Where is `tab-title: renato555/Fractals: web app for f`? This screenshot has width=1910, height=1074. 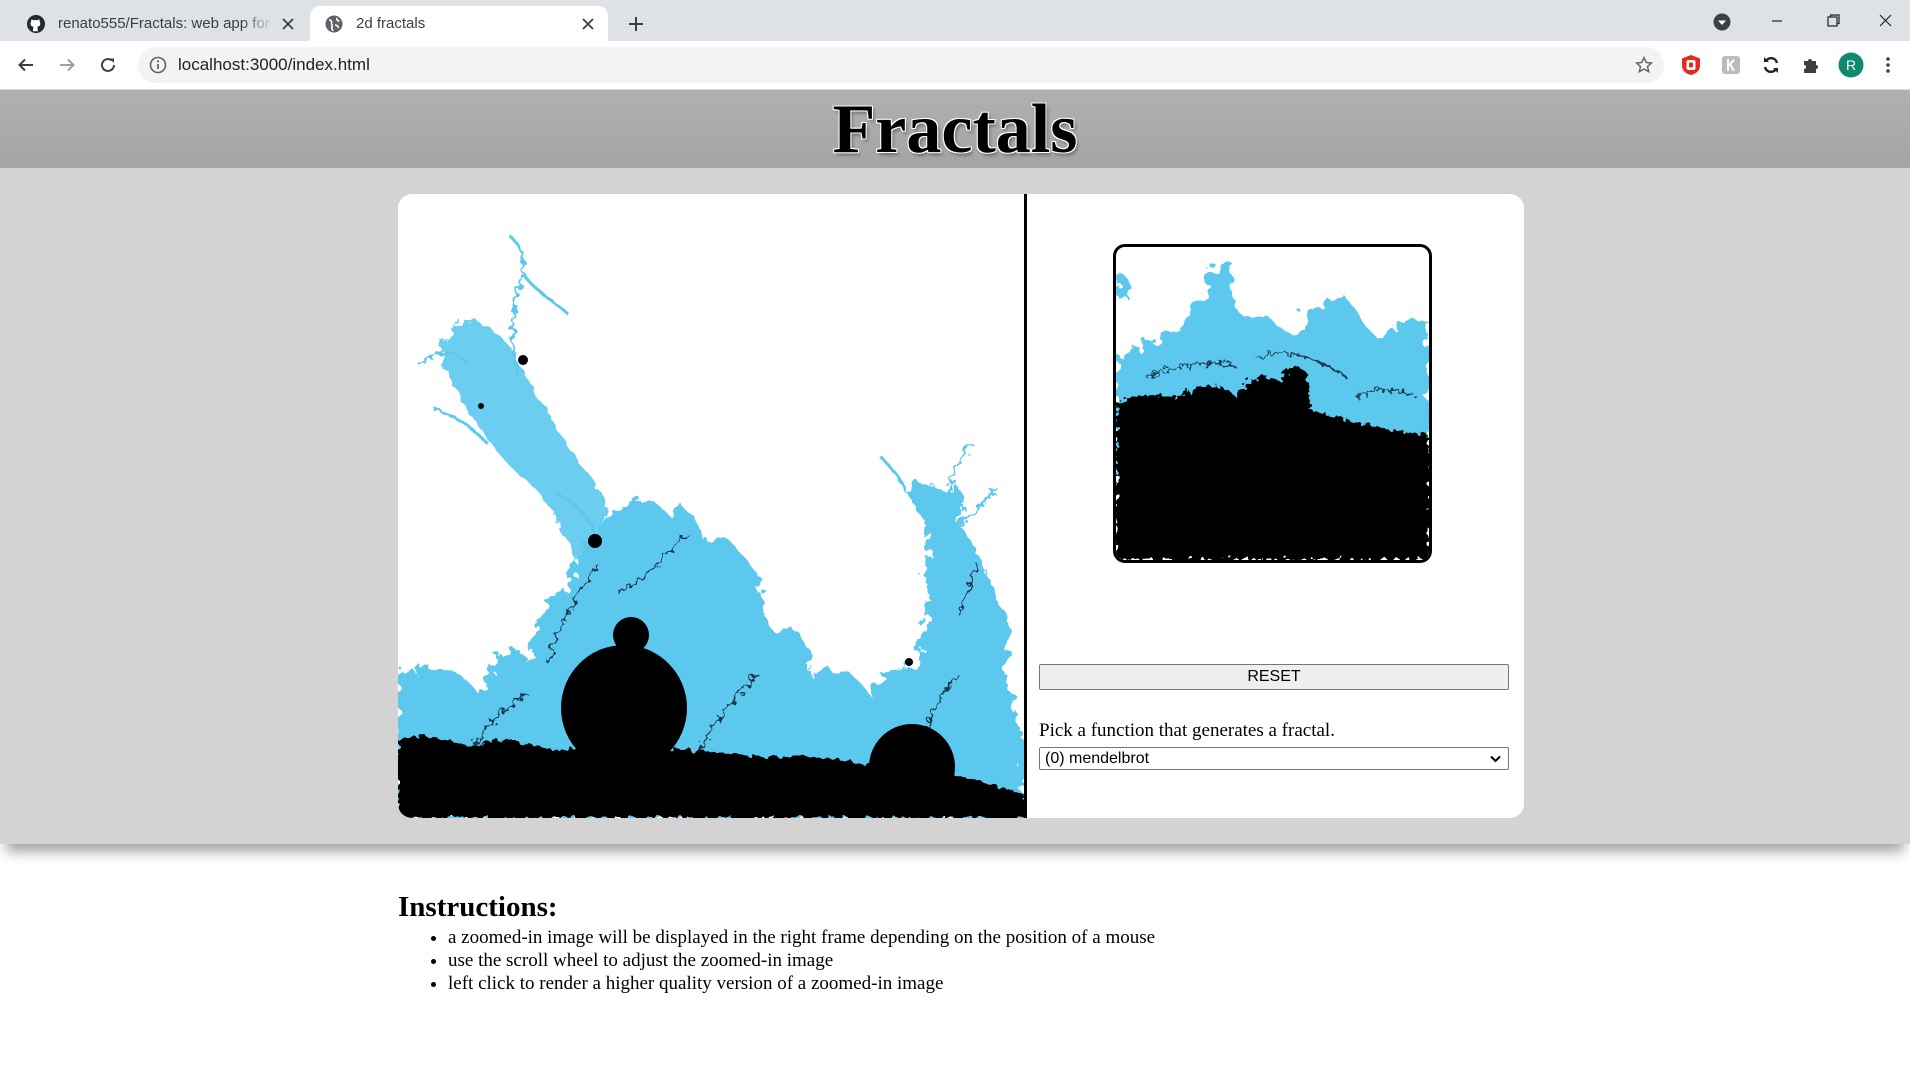 tab-title: renato555/Fractals: web app for f is located at coordinates (166, 23).